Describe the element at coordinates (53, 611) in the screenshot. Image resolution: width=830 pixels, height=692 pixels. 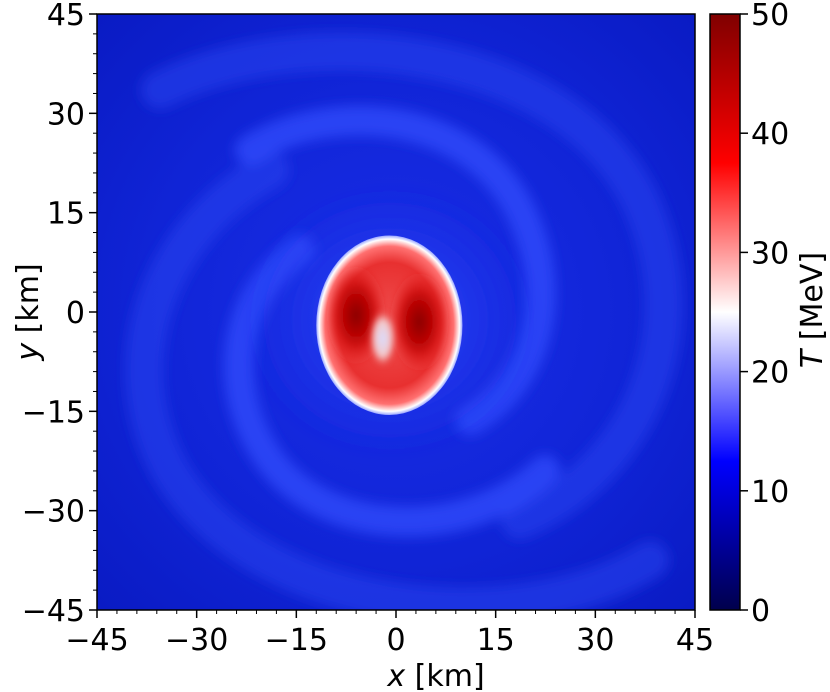
I see `y-tick-label: −45` at that location.